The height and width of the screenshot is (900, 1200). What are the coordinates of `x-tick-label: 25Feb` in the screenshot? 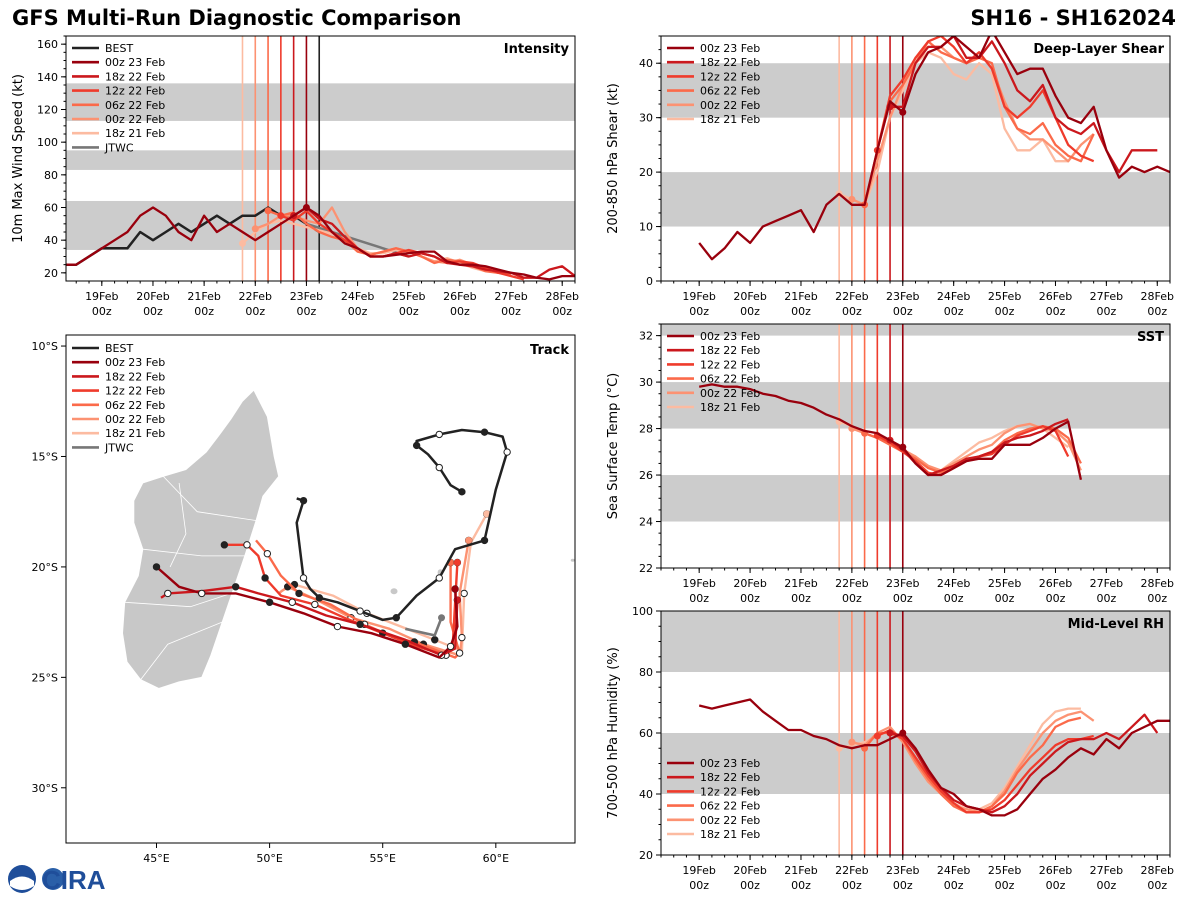 It's located at (1004, 583).